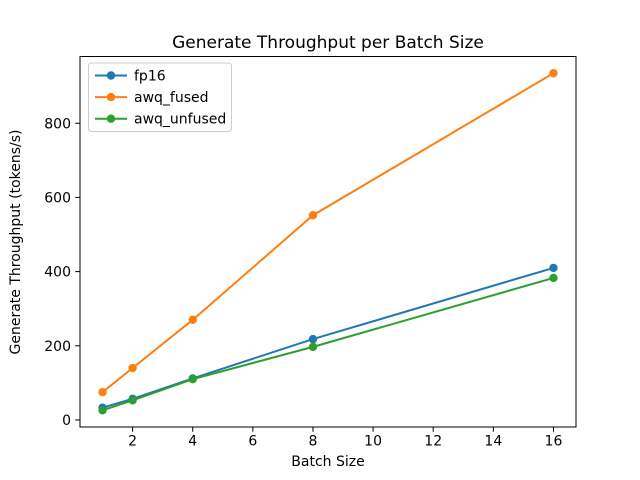  Describe the element at coordinates (433, 442) in the screenshot. I see `x-tick-label: 12` at that location.